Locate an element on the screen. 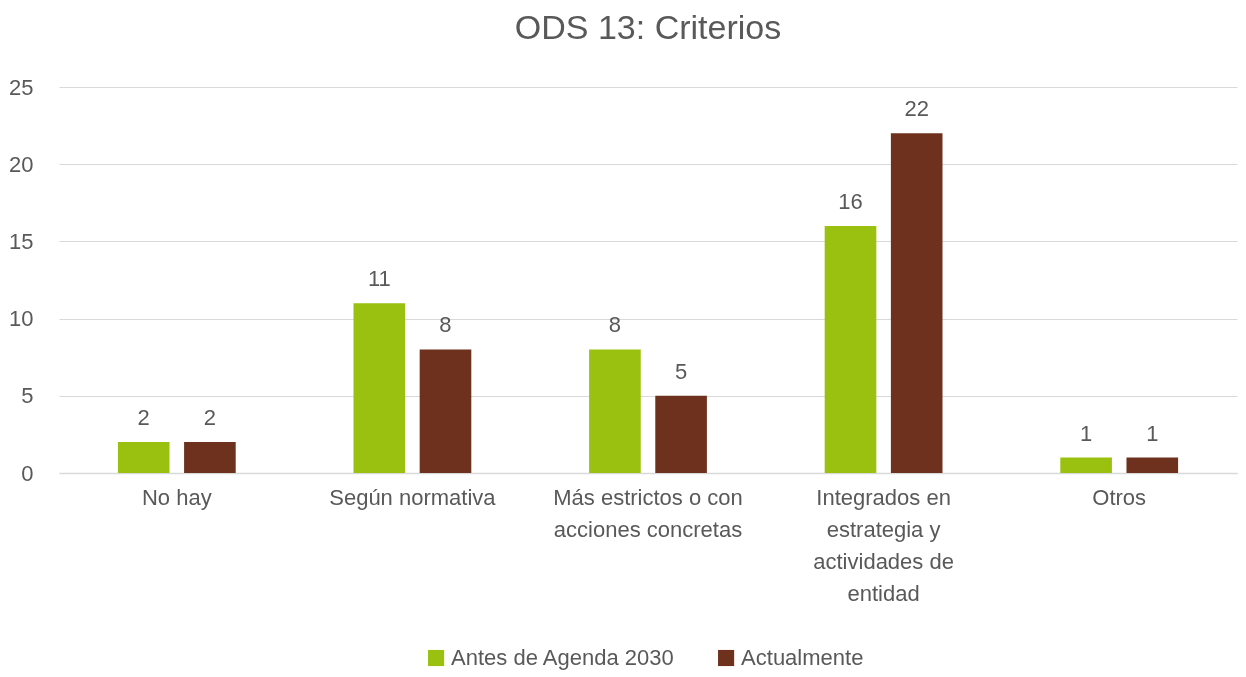  data-label: 11 is located at coordinates (379, 279).